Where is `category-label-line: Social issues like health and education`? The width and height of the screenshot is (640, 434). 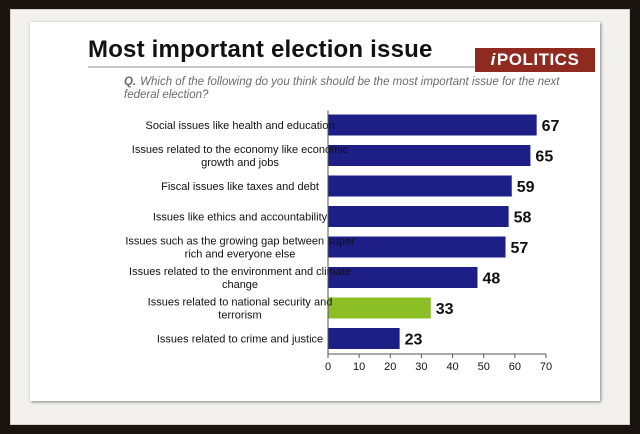 category-label-line: Social issues like health and education is located at coordinates (240, 126).